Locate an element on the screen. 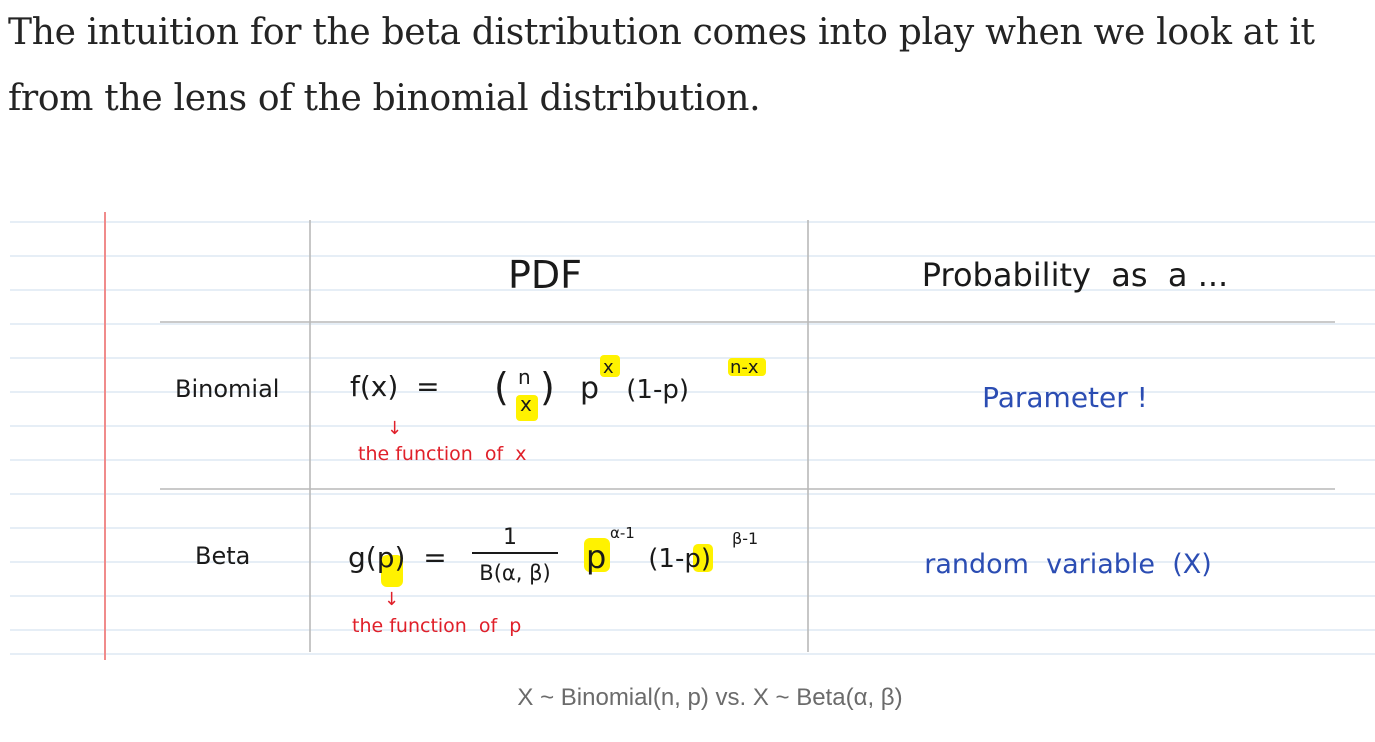  beta-p: p is located at coordinates (596, 557).